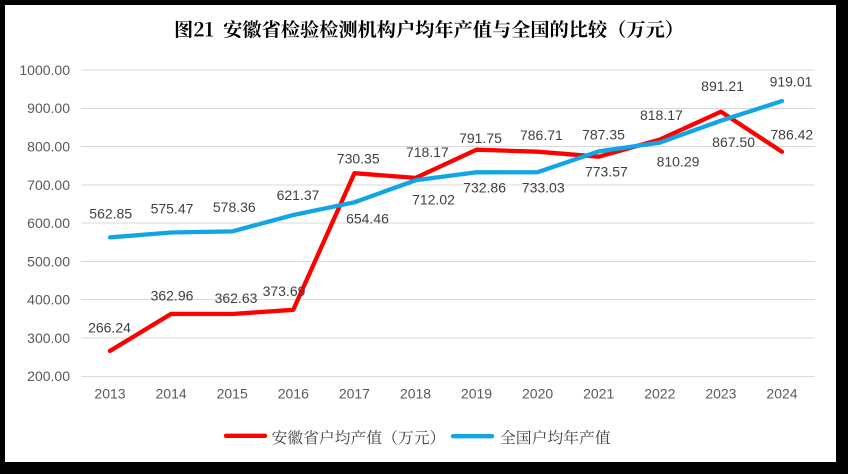  What do you see at coordinates (293, 394) in the screenshot?
I see `svg-text: 2016` at bounding box center [293, 394].